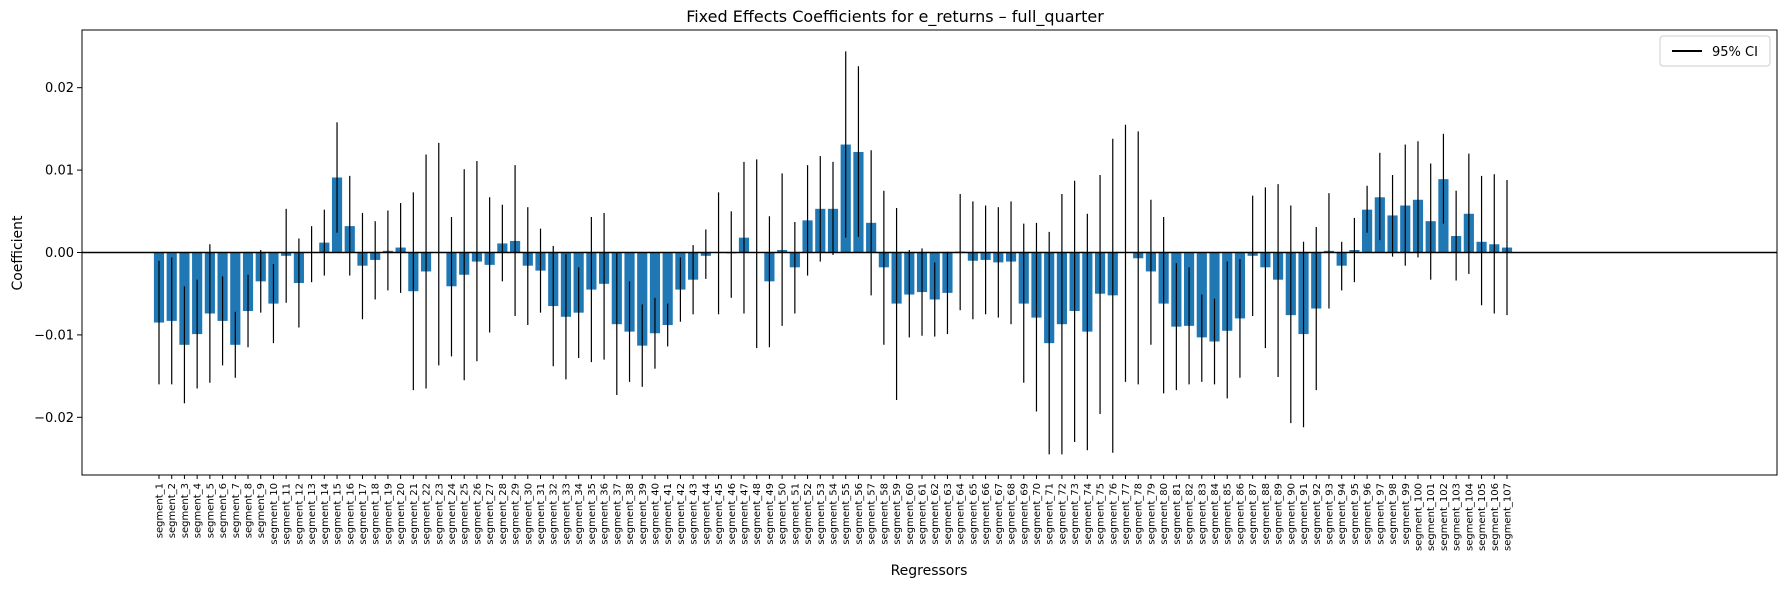 Image resolution: width=1790 pixels, height=590 pixels. I want to click on x-tick-label-segment_107: segment_107, so click(1508, 517).